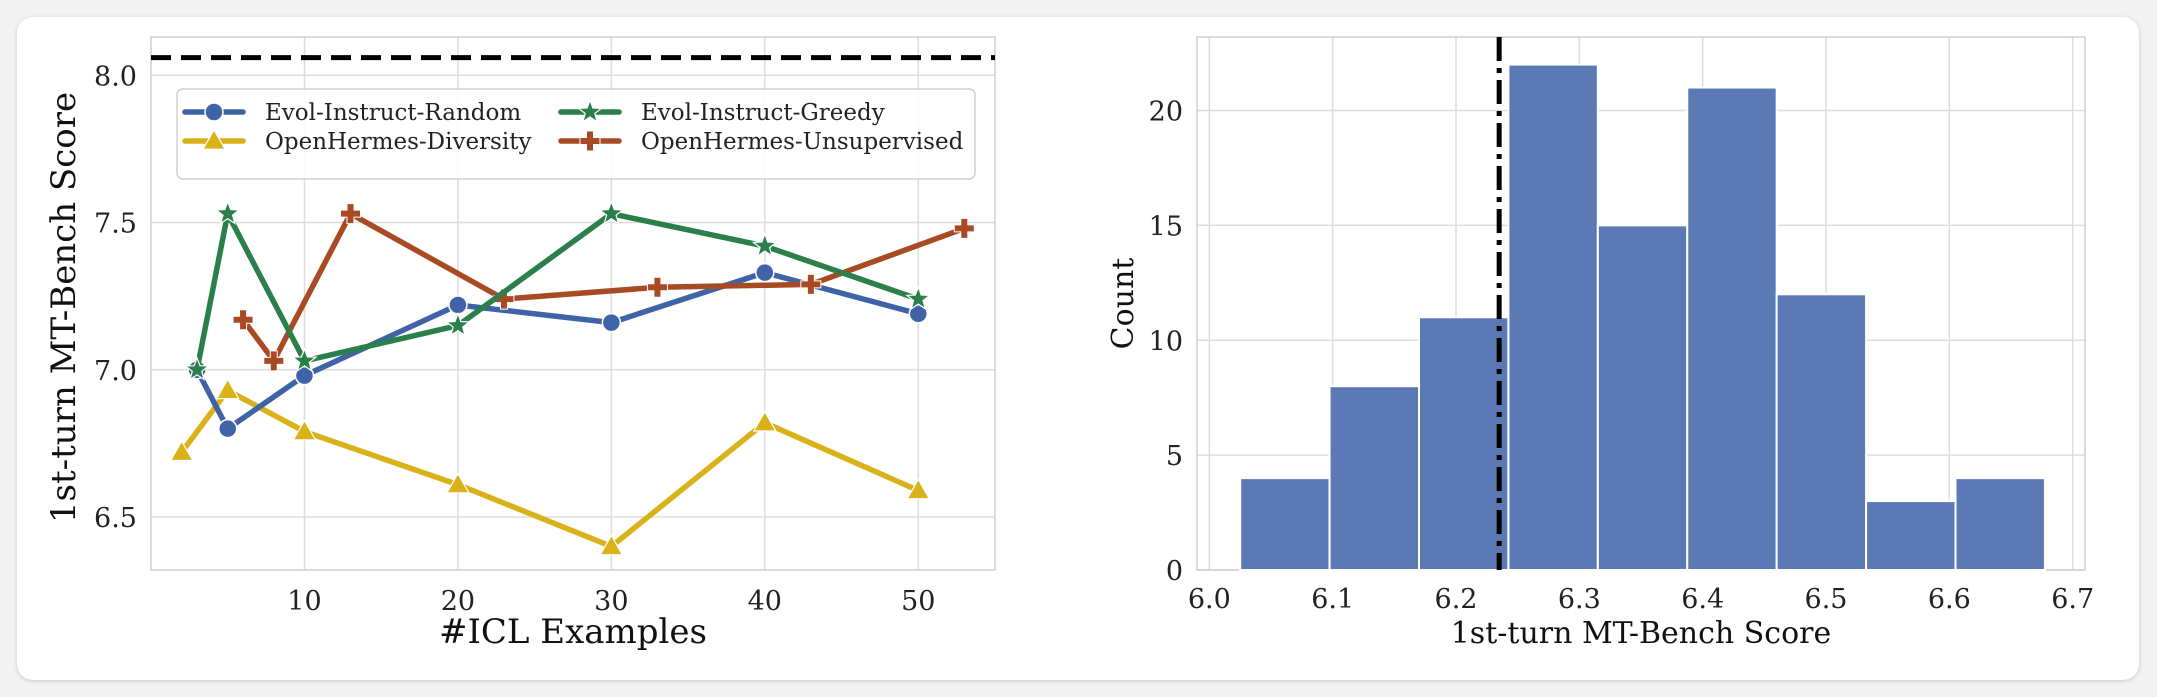  Describe the element at coordinates (1174, 456) in the screenshot. I see `y-tick-label: 5` at that location.